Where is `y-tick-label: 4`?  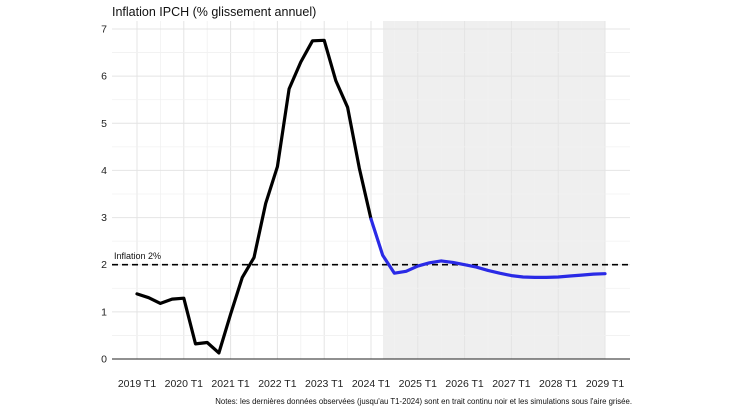
y-tick-label: 4 is located at coordinates (104, 171).